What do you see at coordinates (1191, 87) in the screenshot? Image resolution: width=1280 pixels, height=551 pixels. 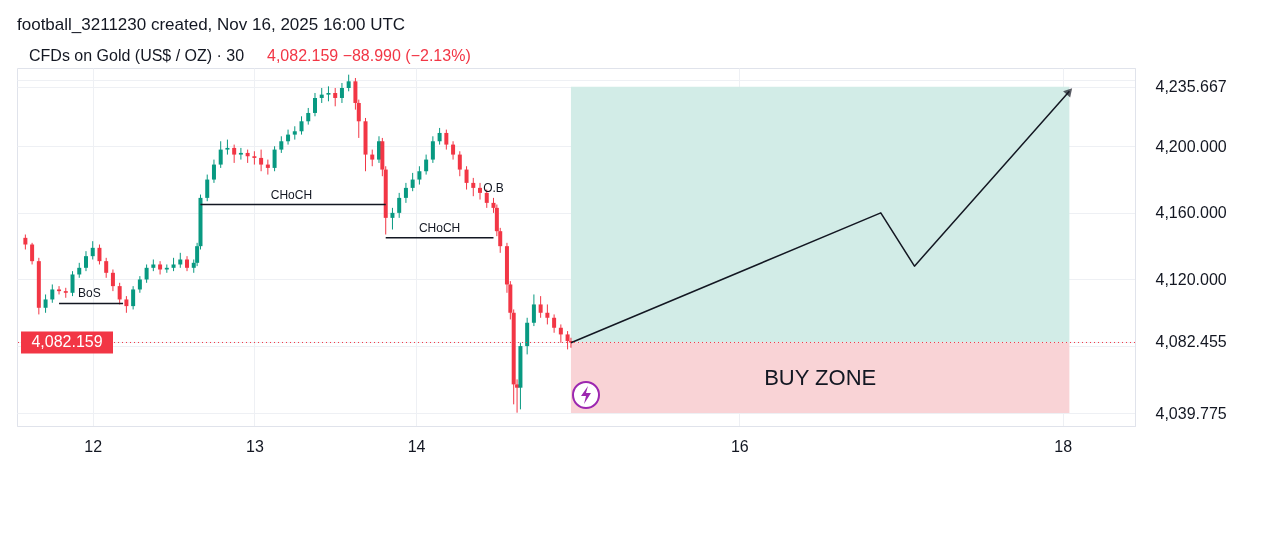 I see `y-tick-label: 4,235.667` at bounding box center [1191, 87].